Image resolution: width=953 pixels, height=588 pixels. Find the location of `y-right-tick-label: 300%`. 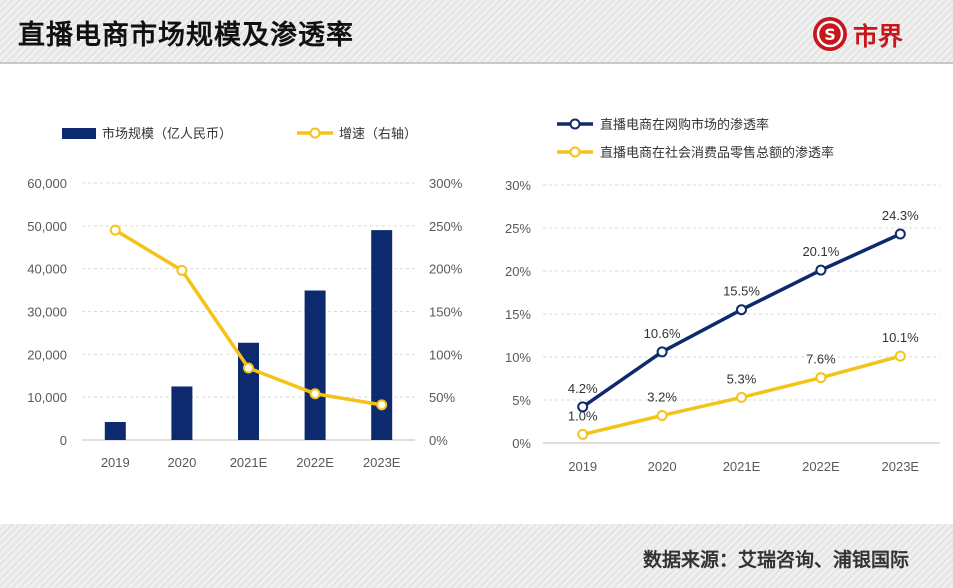

y-right-tick-label: 300% is located at coordinates (446, 183).